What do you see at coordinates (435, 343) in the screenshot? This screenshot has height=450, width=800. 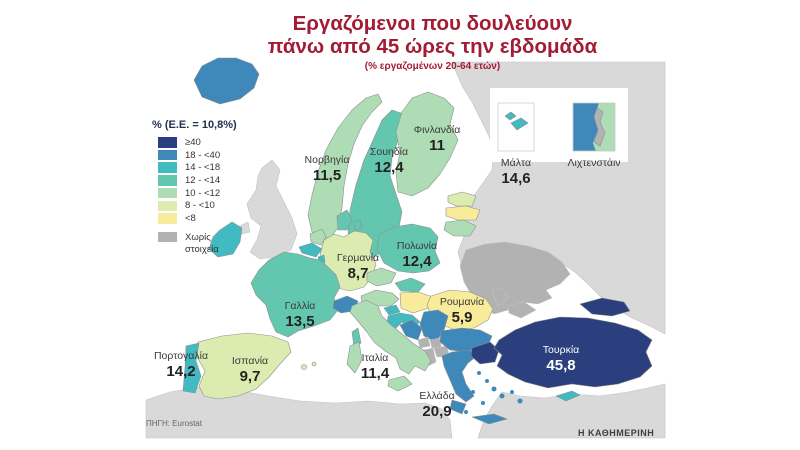 I see `country-kosovo-shape` at bounding box center [435, 343].